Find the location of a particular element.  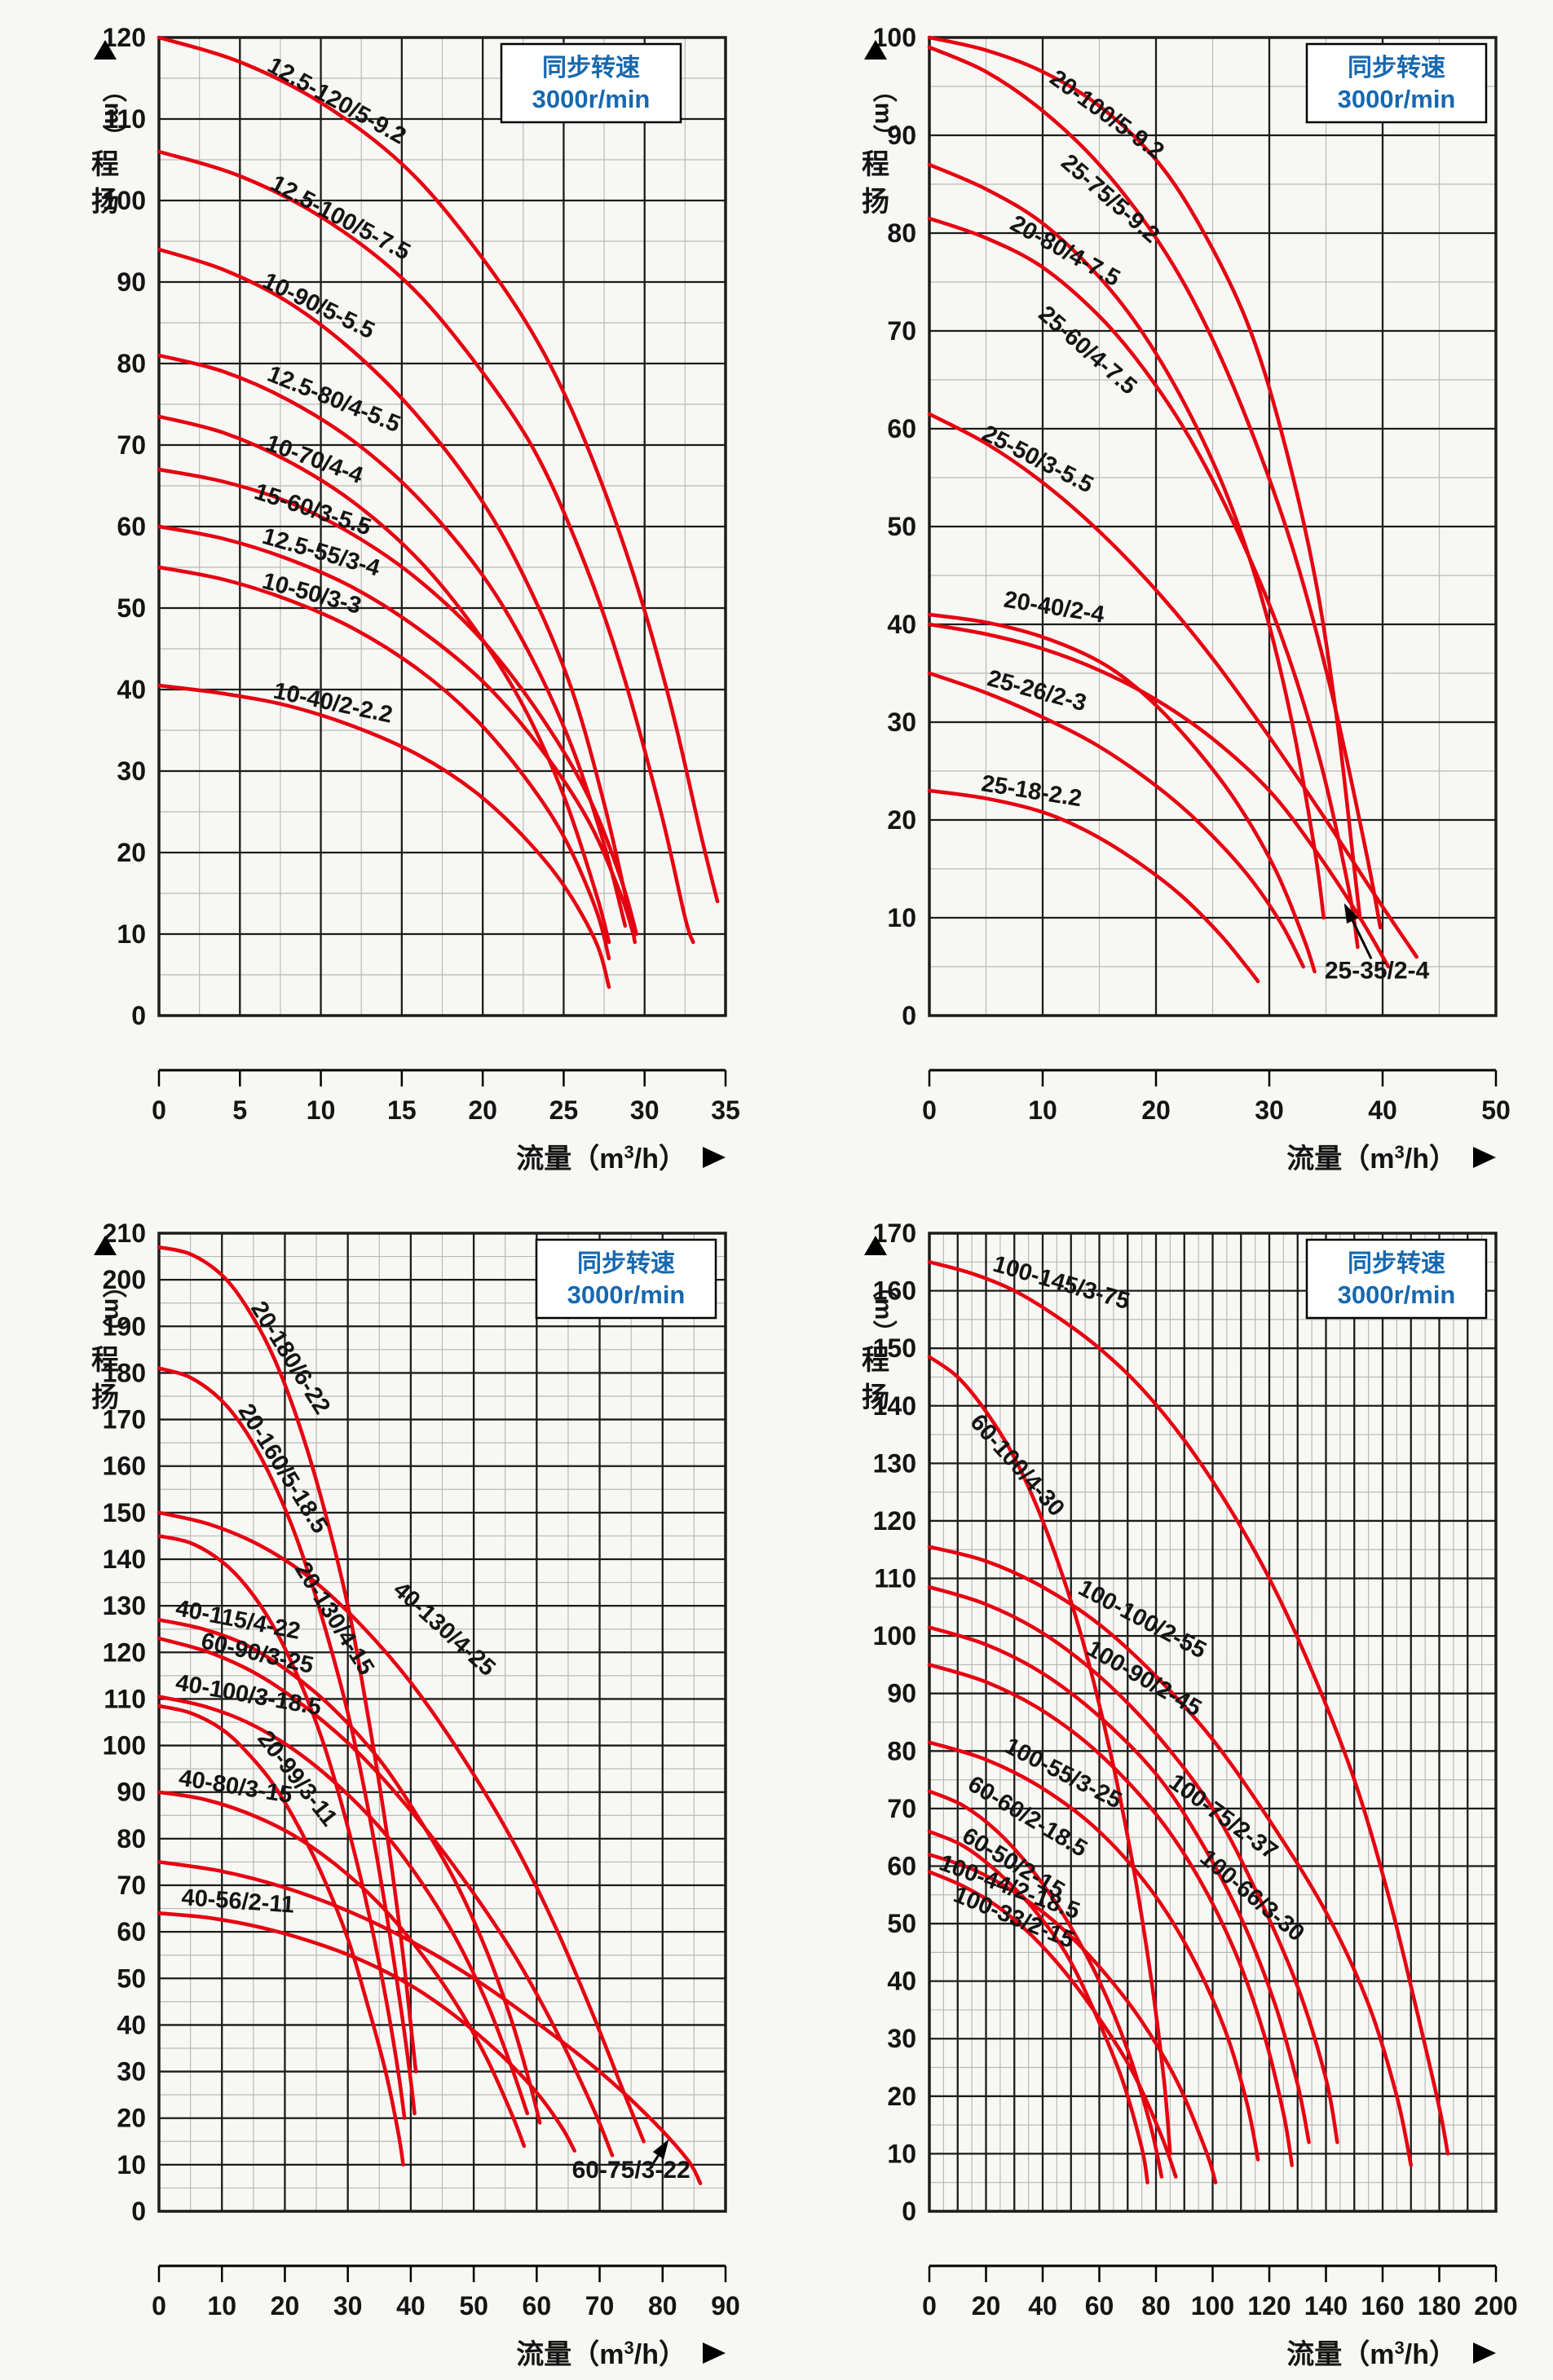

x-tick-label: 50 is located at coordinates (473, 2306).